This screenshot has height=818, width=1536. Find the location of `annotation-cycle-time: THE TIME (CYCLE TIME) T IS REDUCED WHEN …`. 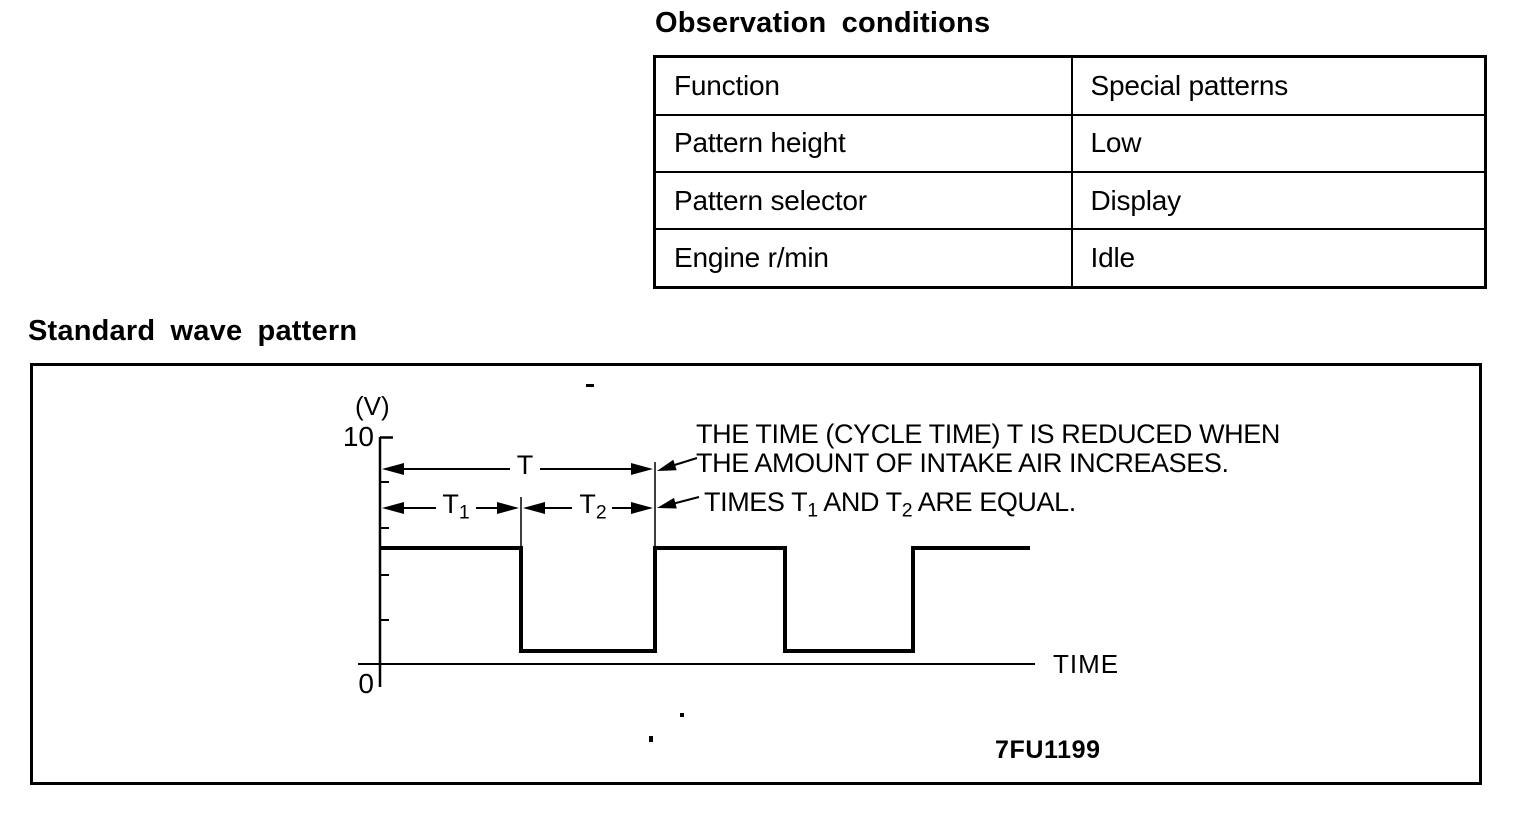

annotation-cycle-time: THE TIME (CYCLE TIME) T IS REDUCED WHEN … is located at coordinates (988, 449).